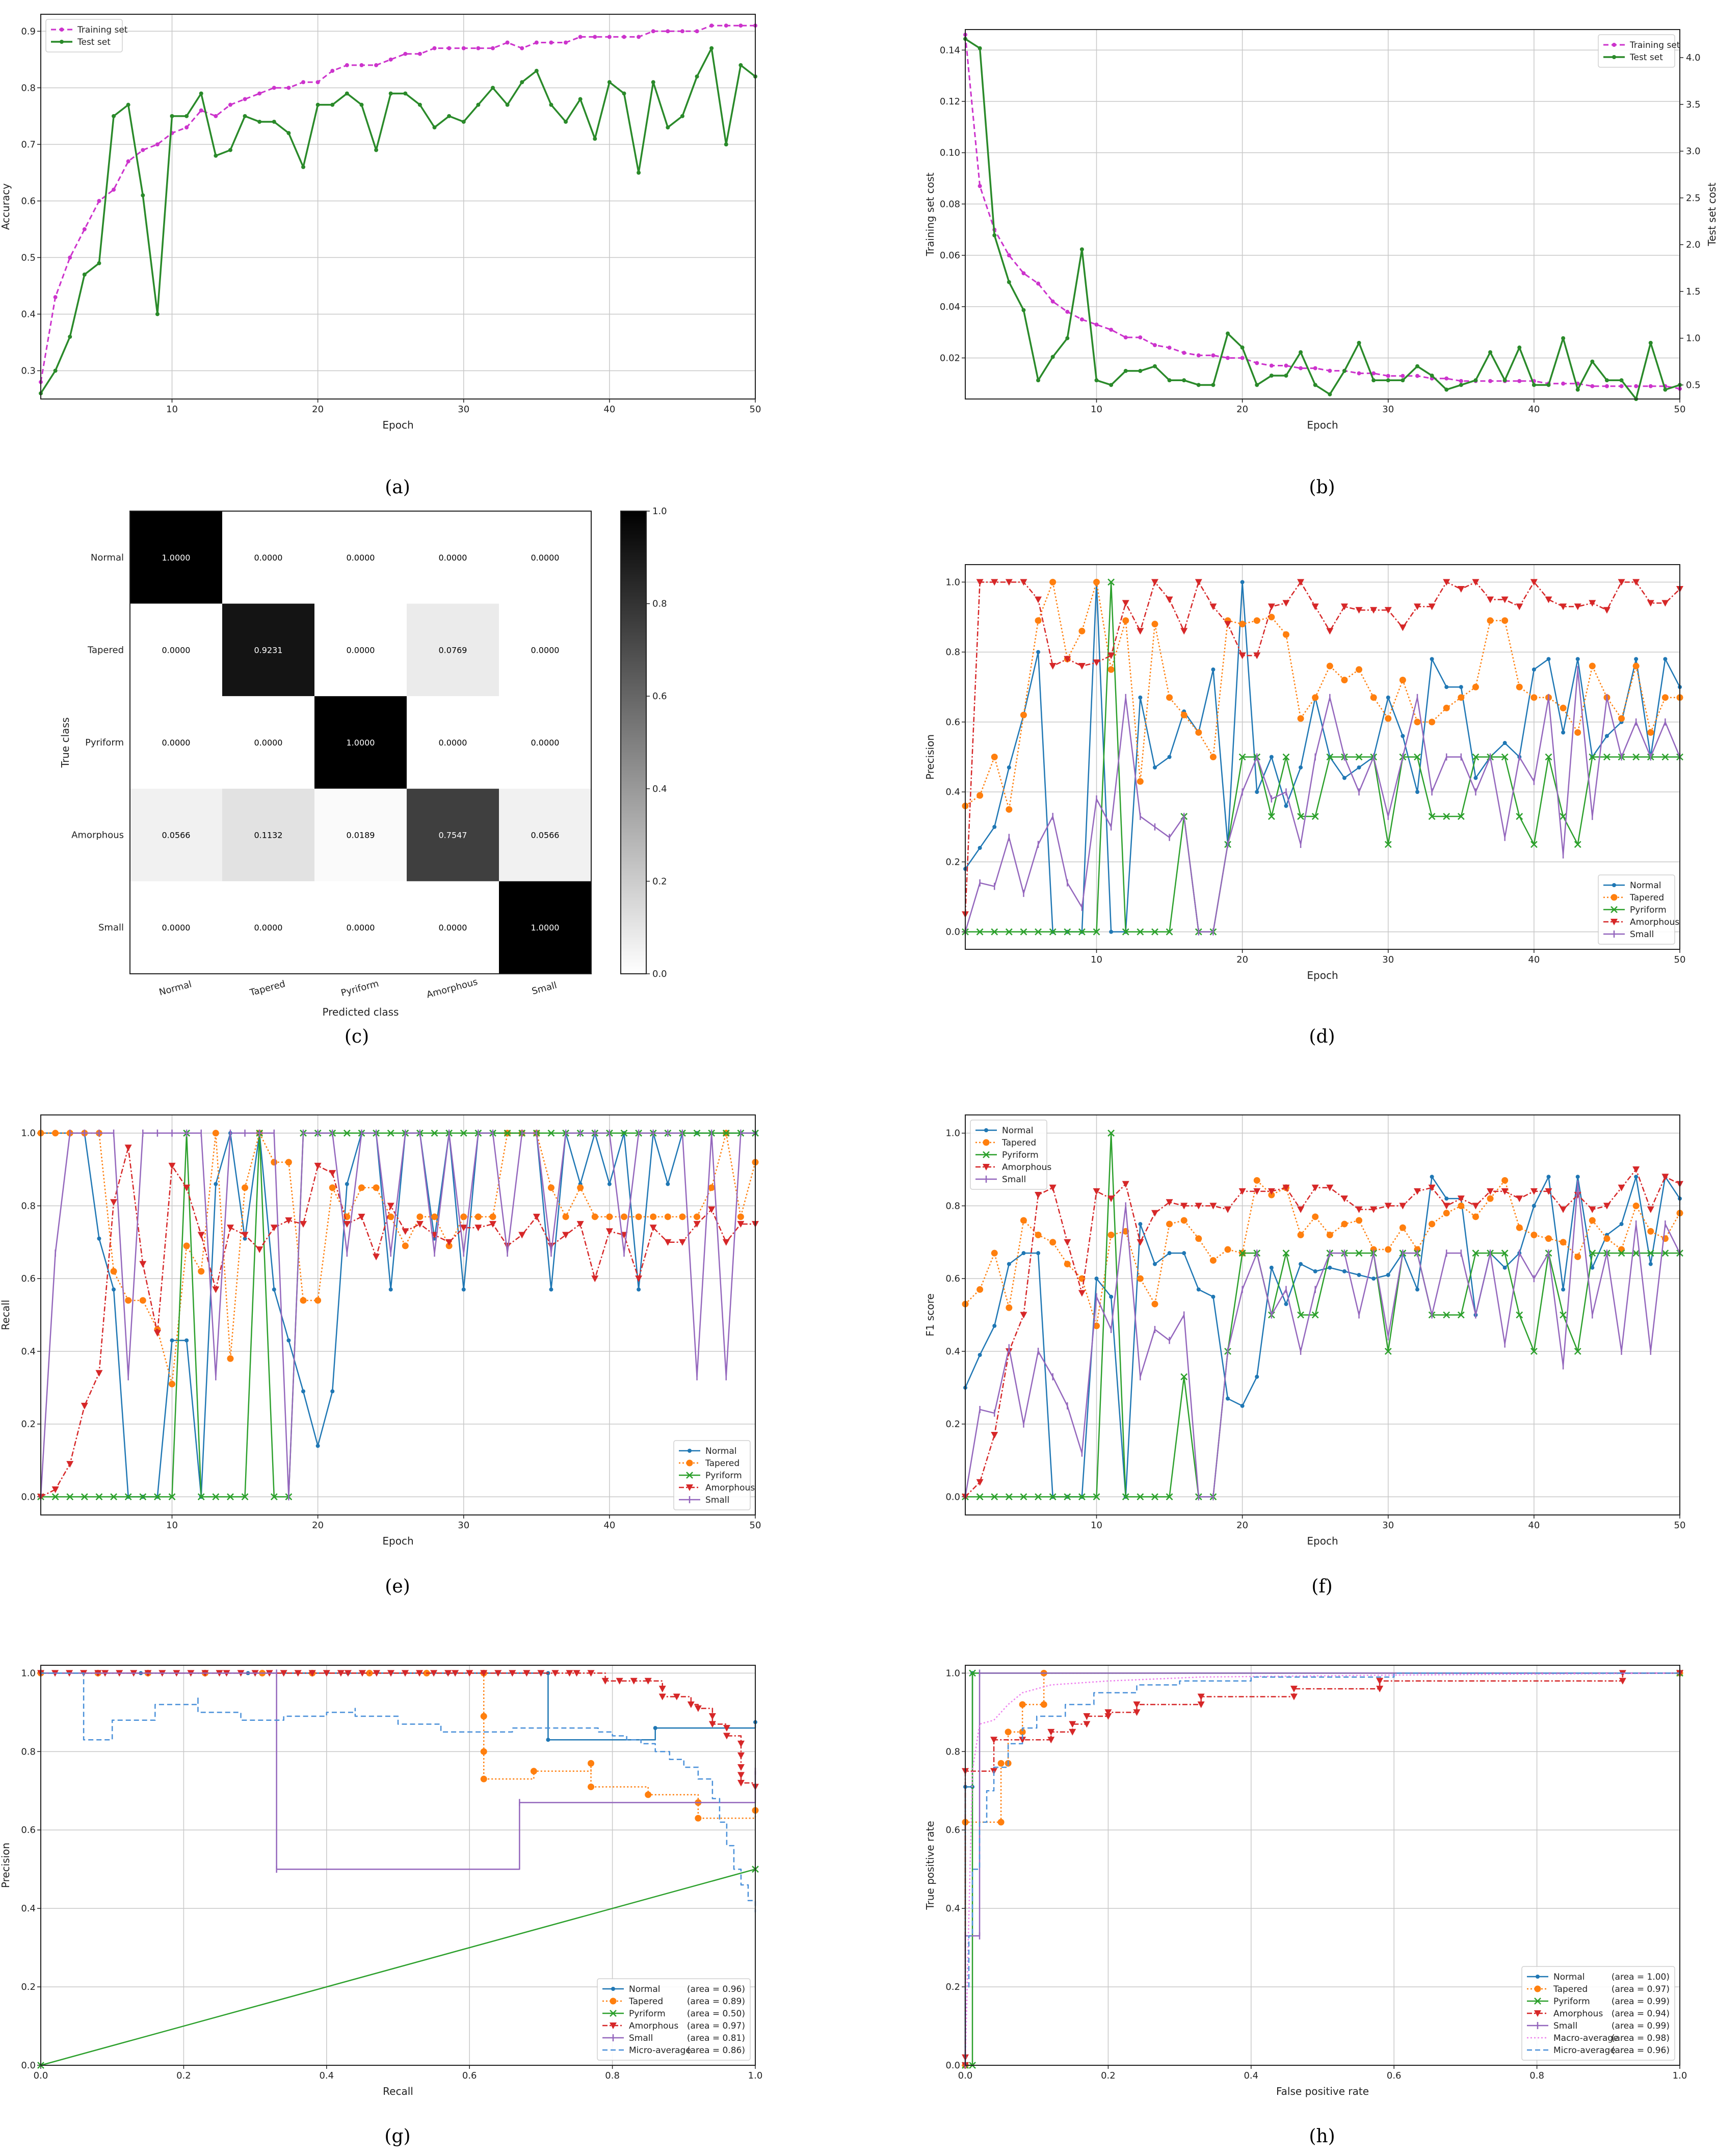  I want to click on legend-entry: Amorphous, so click(1654, 922).